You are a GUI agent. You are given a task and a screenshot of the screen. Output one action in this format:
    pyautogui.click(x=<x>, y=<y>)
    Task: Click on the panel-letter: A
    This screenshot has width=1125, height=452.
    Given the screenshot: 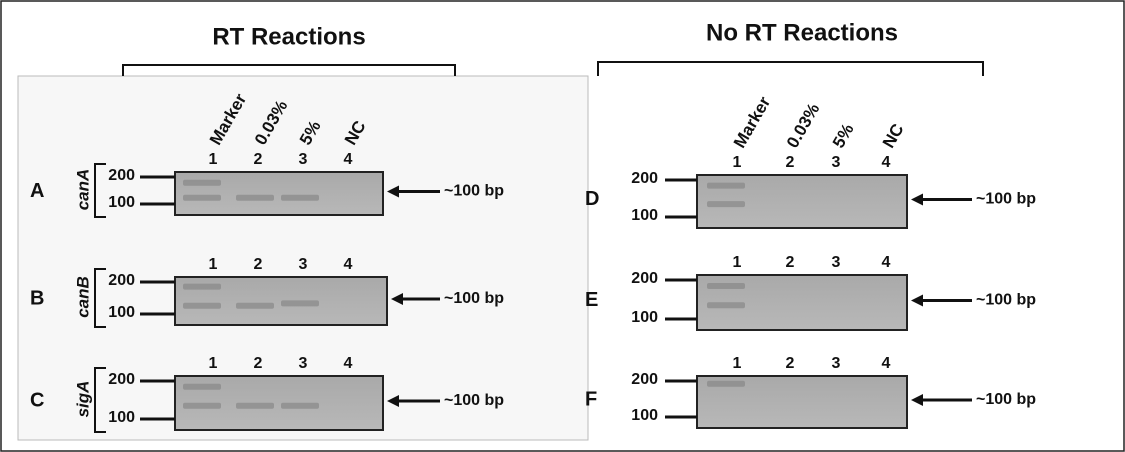 What is the action you would take?
    pyautogui.click(x=37, y=191)
    